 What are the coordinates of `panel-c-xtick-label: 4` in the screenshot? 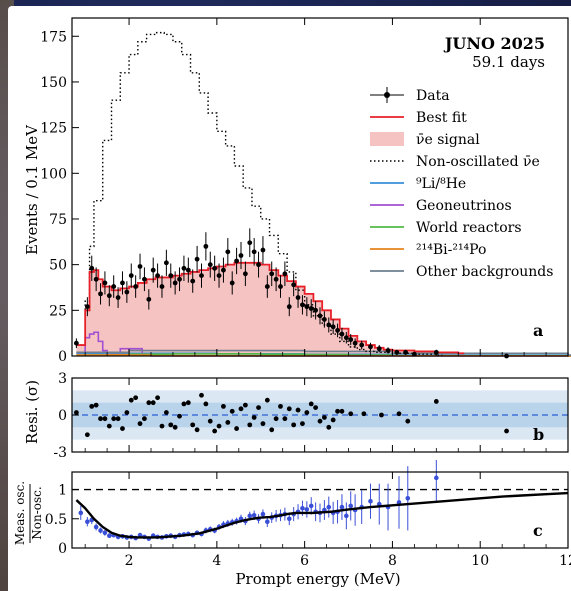 It's located at (216, 561).